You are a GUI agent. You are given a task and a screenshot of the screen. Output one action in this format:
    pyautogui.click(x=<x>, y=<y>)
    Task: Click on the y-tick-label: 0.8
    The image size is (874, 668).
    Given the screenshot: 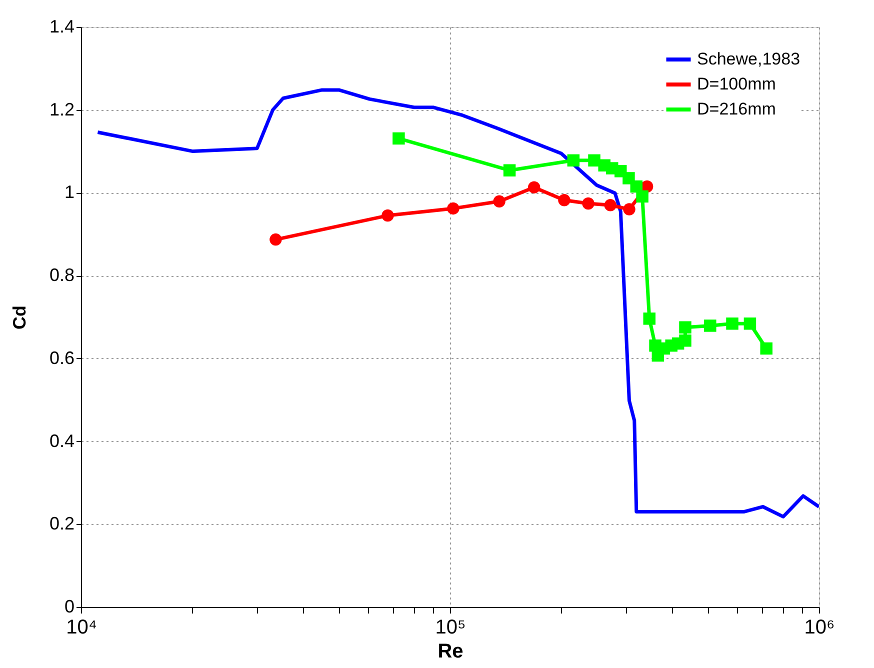 What is the action you would take?
    pyautogui.click(x=61, y=275)
    